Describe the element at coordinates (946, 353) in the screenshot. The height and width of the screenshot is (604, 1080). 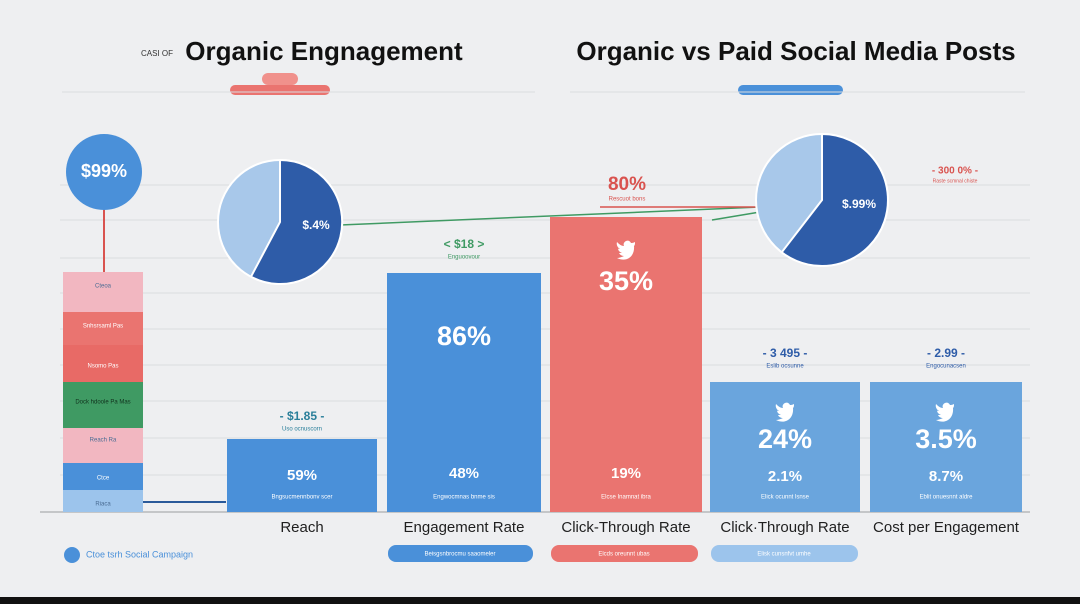
I see `above-value: - 2.99 -` at that location.